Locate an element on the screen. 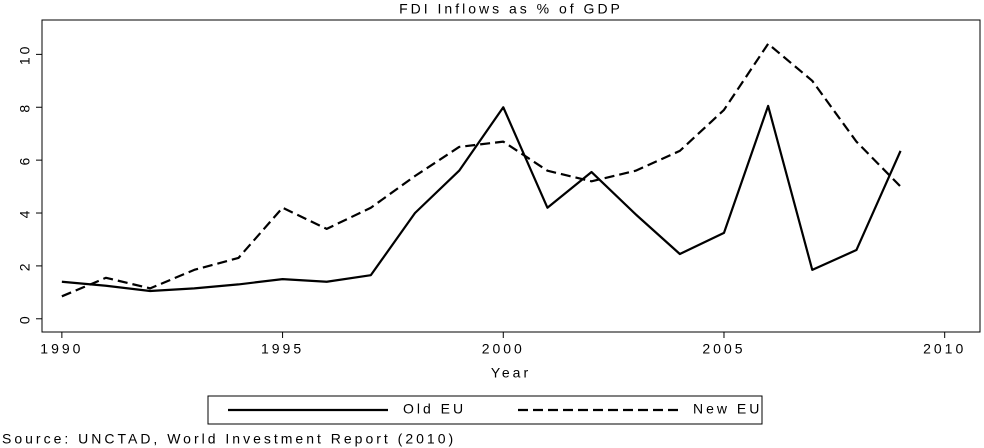 This screenshot has height=448, width=984. x-tick-label: 2005 is located at coordinates (723, 349).